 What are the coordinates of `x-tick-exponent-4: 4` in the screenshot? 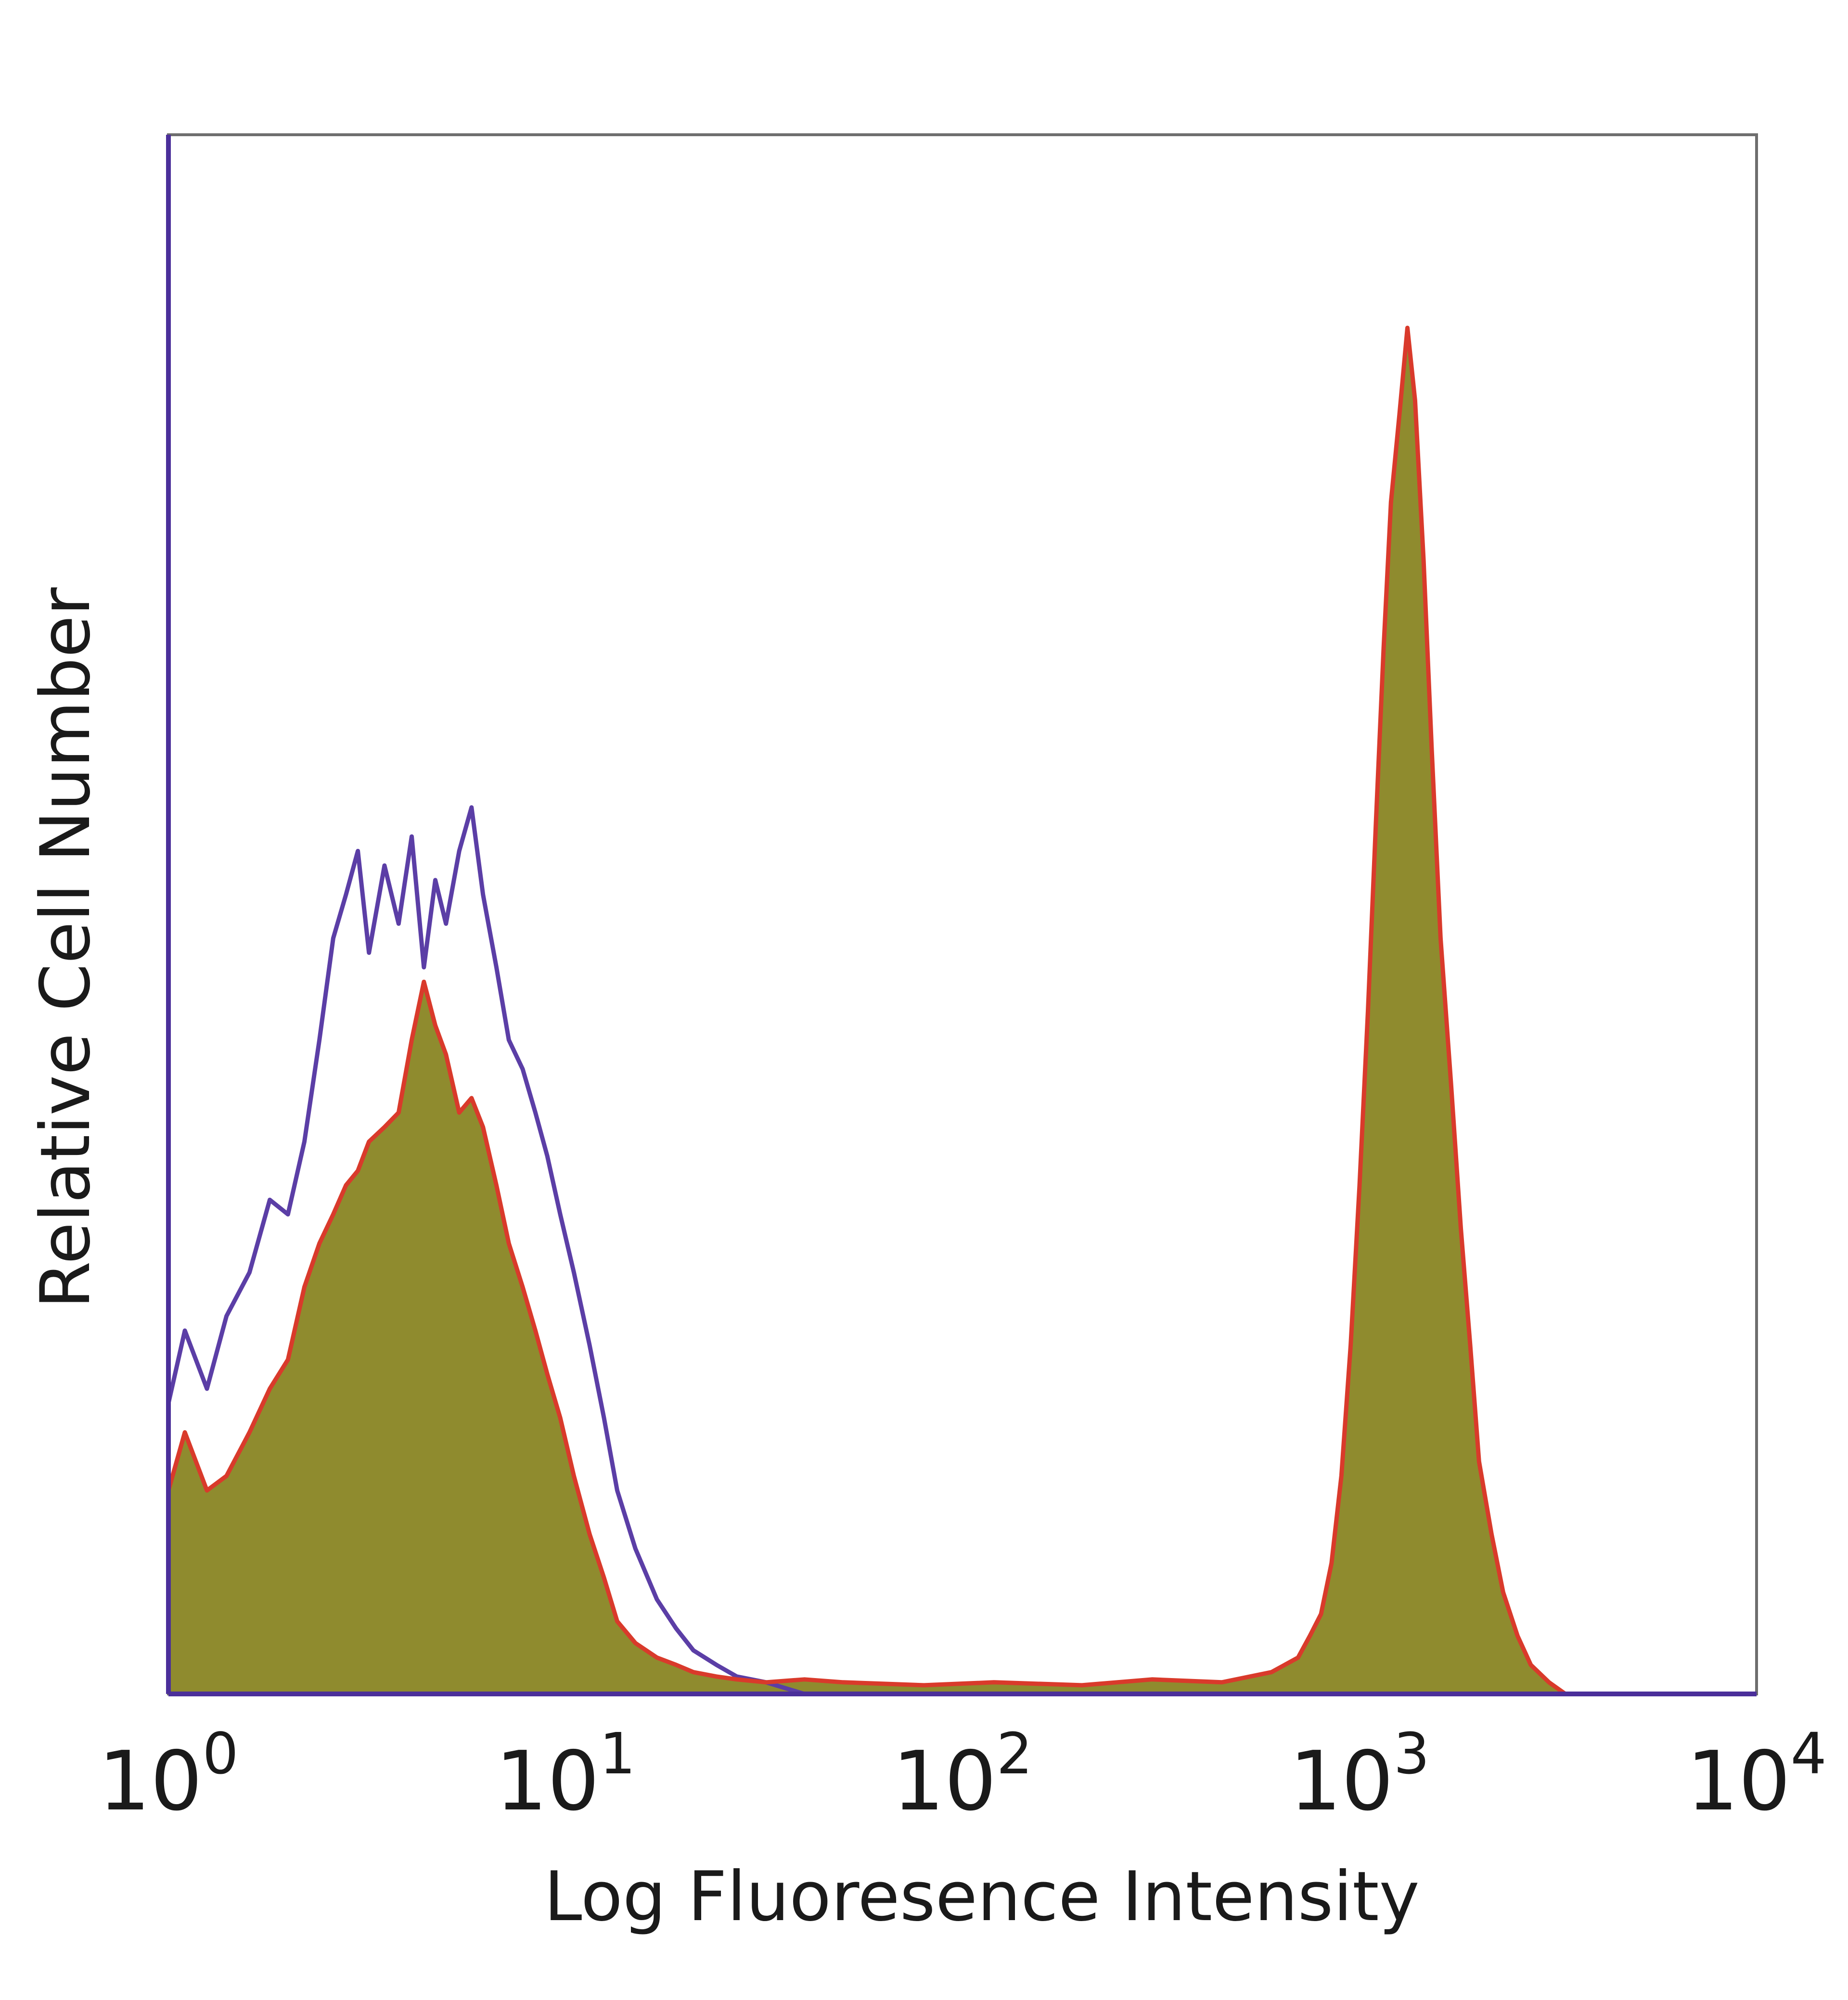 It's located at (1809, 1753).